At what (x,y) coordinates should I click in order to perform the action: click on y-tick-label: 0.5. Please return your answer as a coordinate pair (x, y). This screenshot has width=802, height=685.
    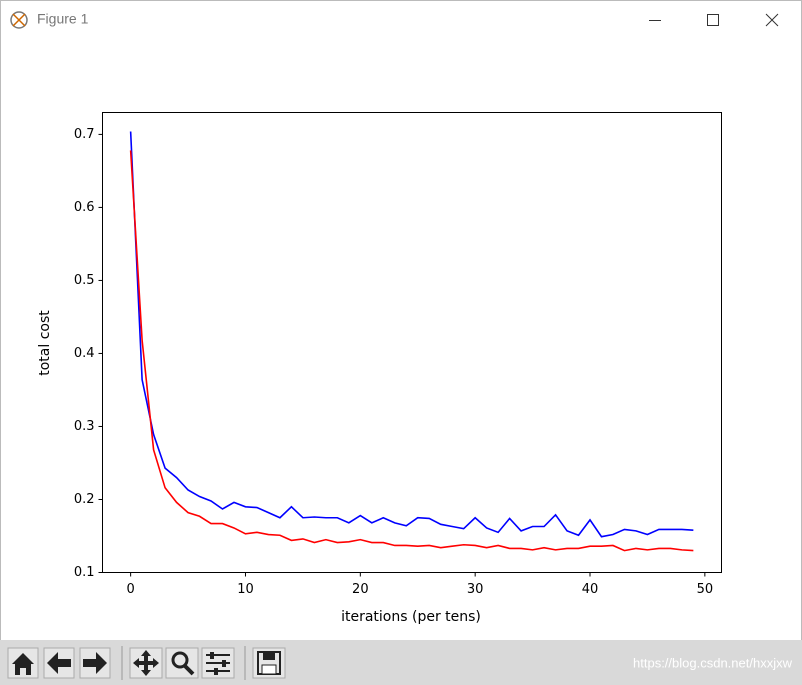
    Looking at the image, I should click on (84, 280).